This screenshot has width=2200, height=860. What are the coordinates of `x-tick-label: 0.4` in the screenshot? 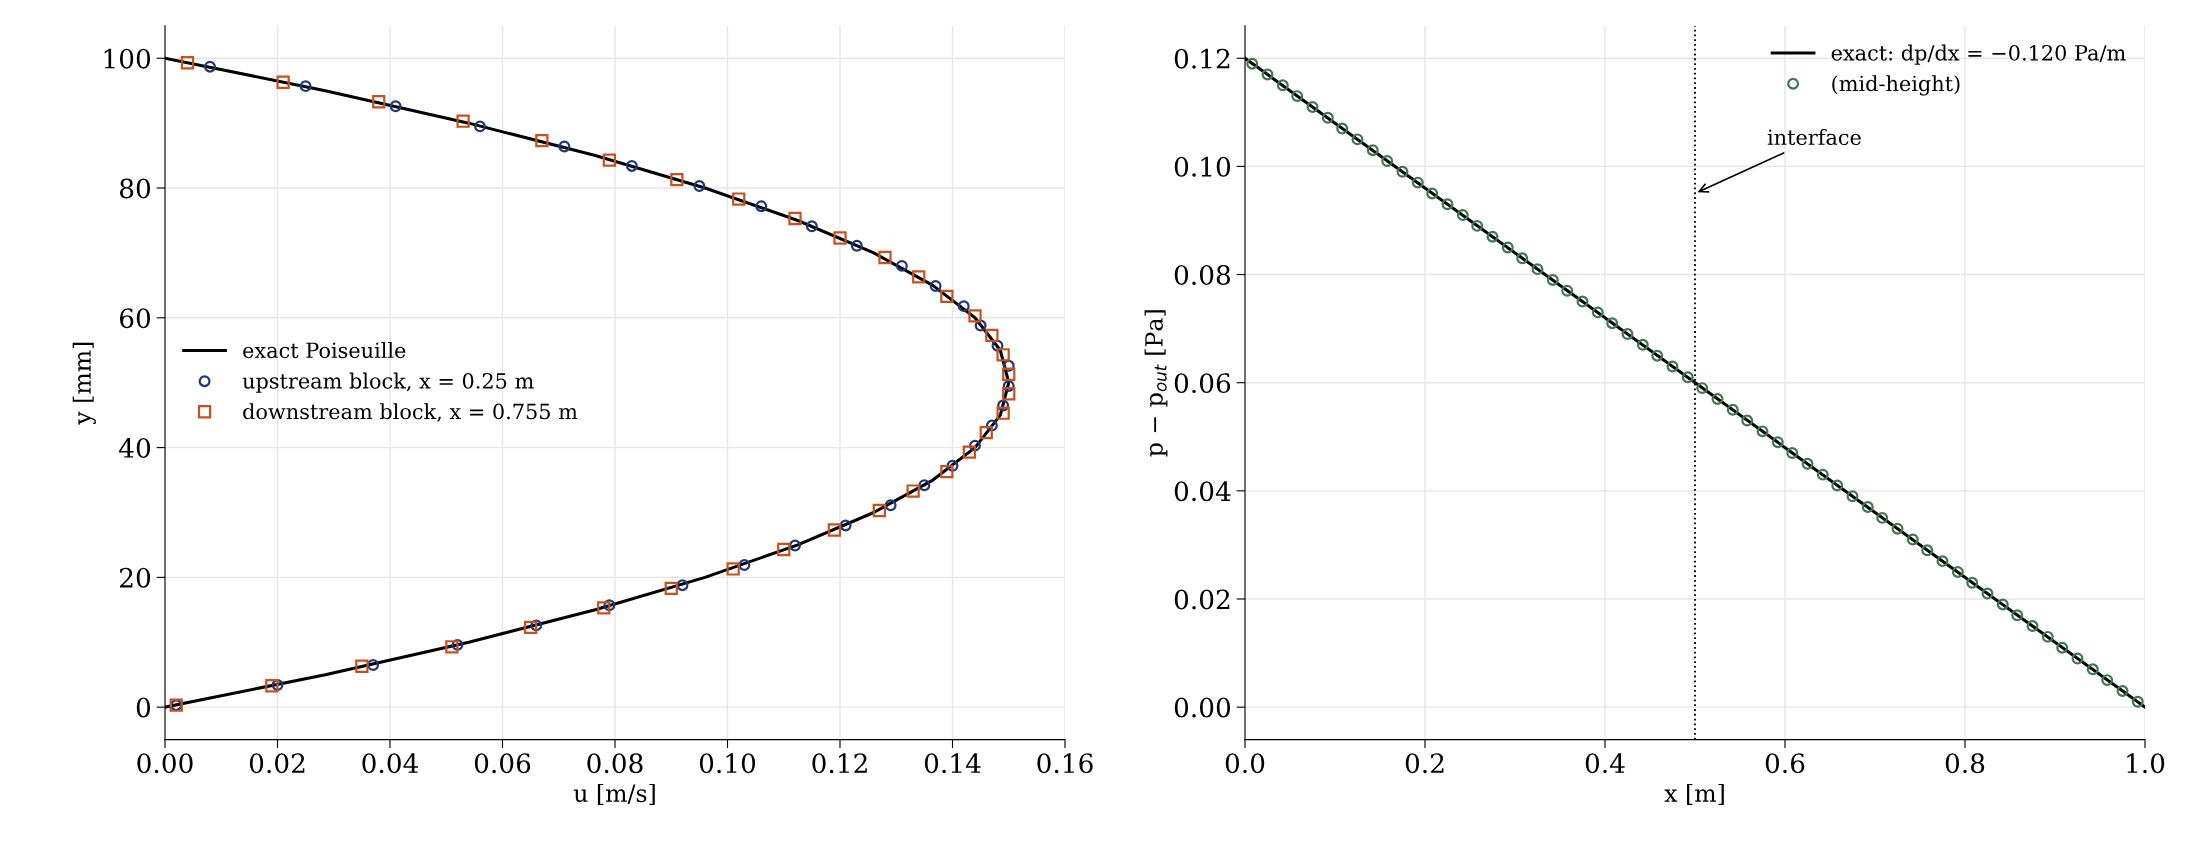 It's located at (1605, 763).